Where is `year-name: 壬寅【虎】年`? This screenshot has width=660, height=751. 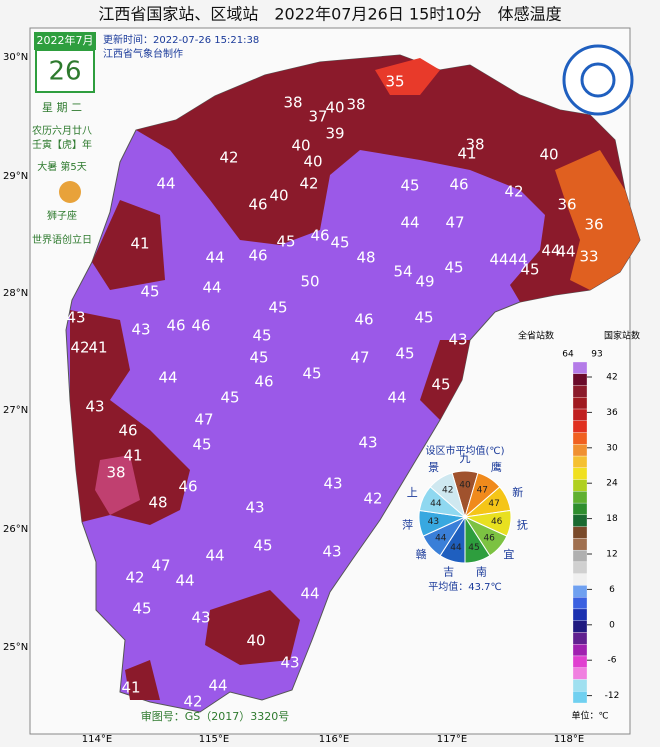 year-name: 壬寅【虎】年 is located at coordinates (62, 144).